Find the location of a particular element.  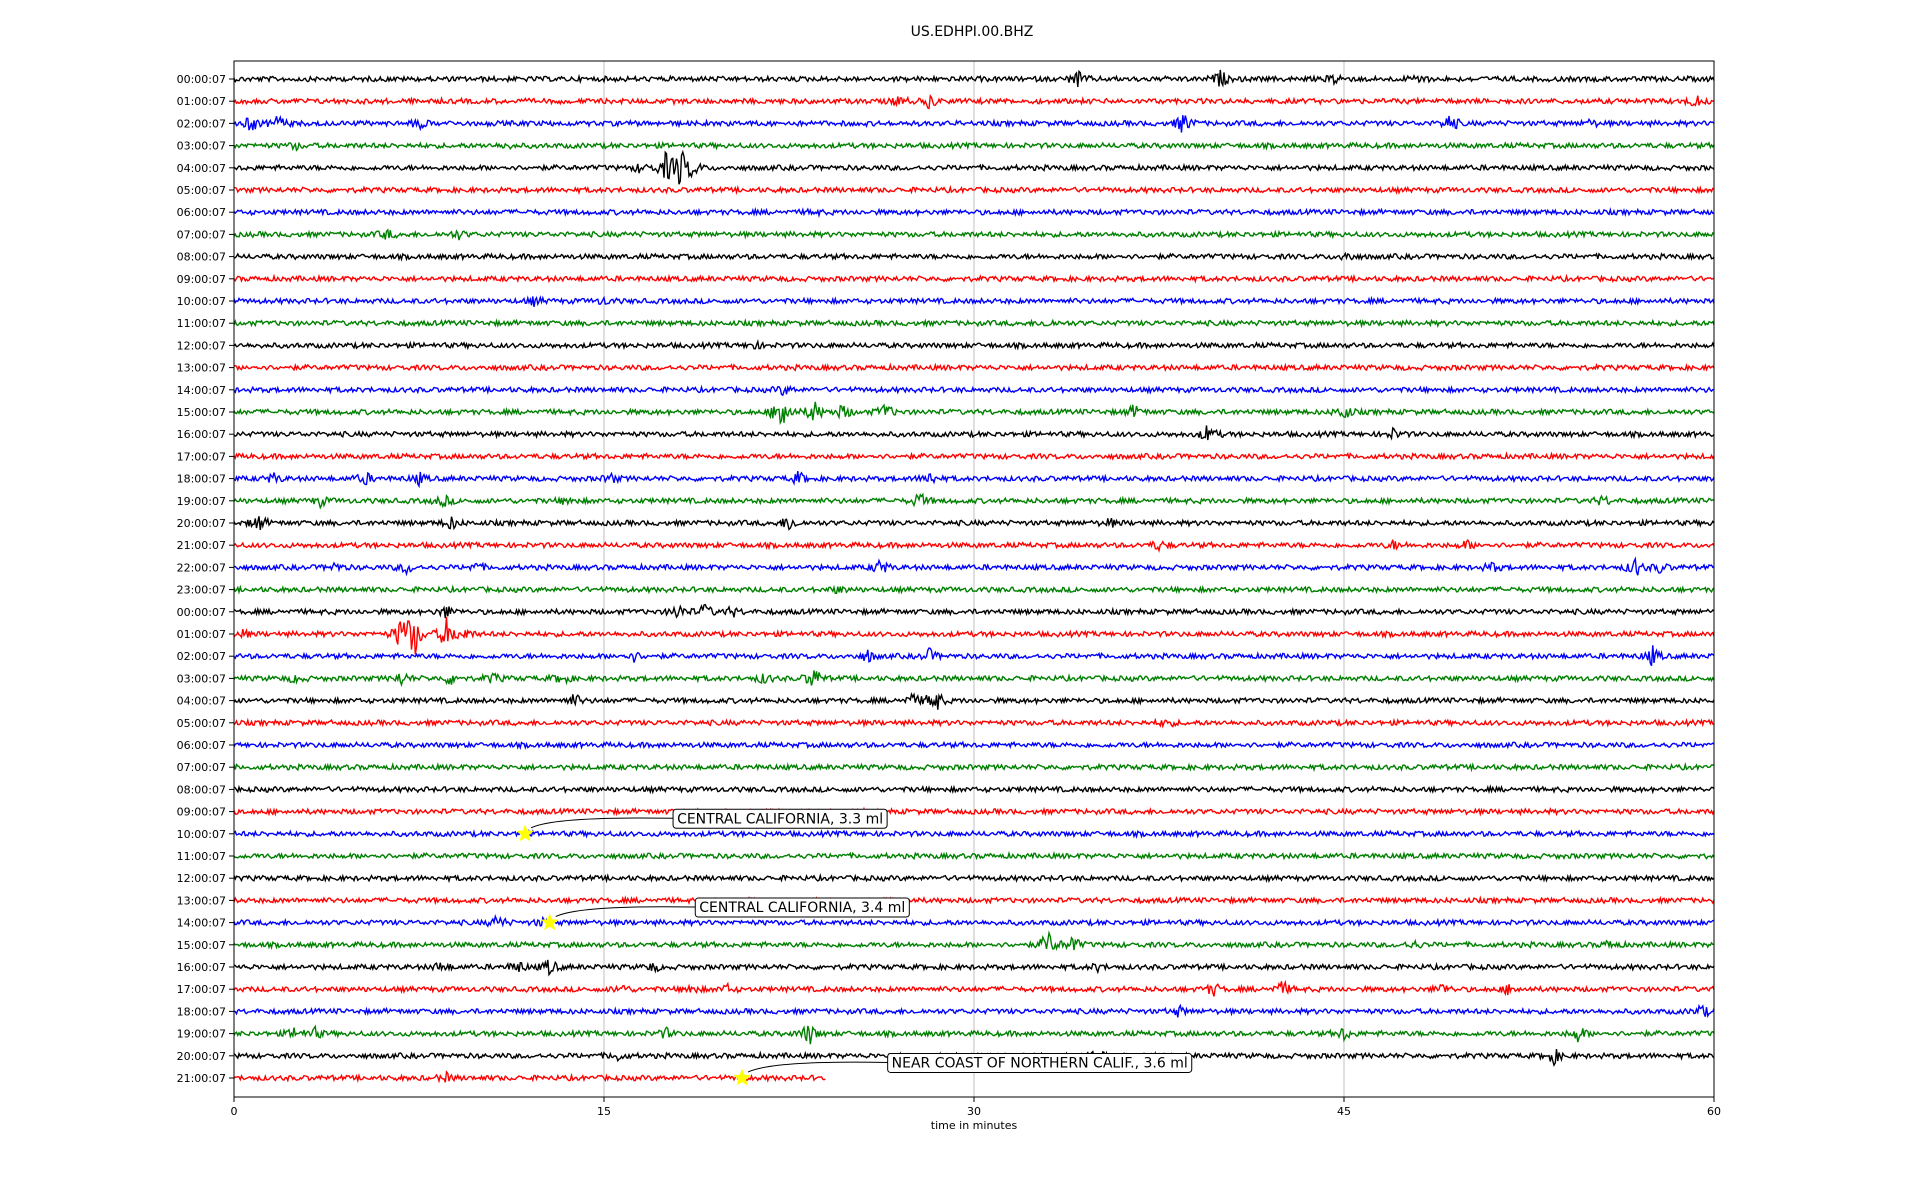

row-time-label: 00:00:07 is located at coordinates (201, 612).